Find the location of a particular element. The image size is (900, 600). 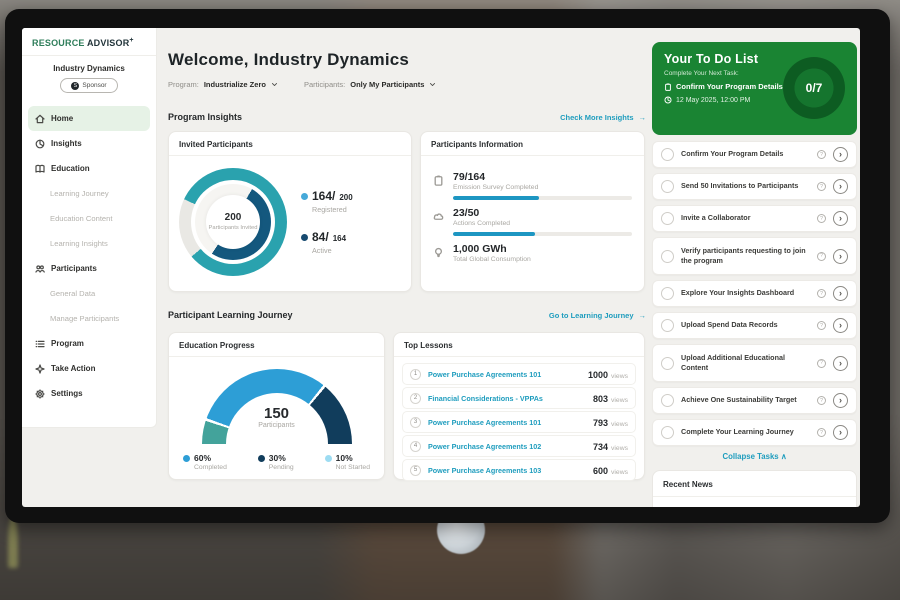

sidebar-item-participants: Participants is located at coordinates (89, 268).